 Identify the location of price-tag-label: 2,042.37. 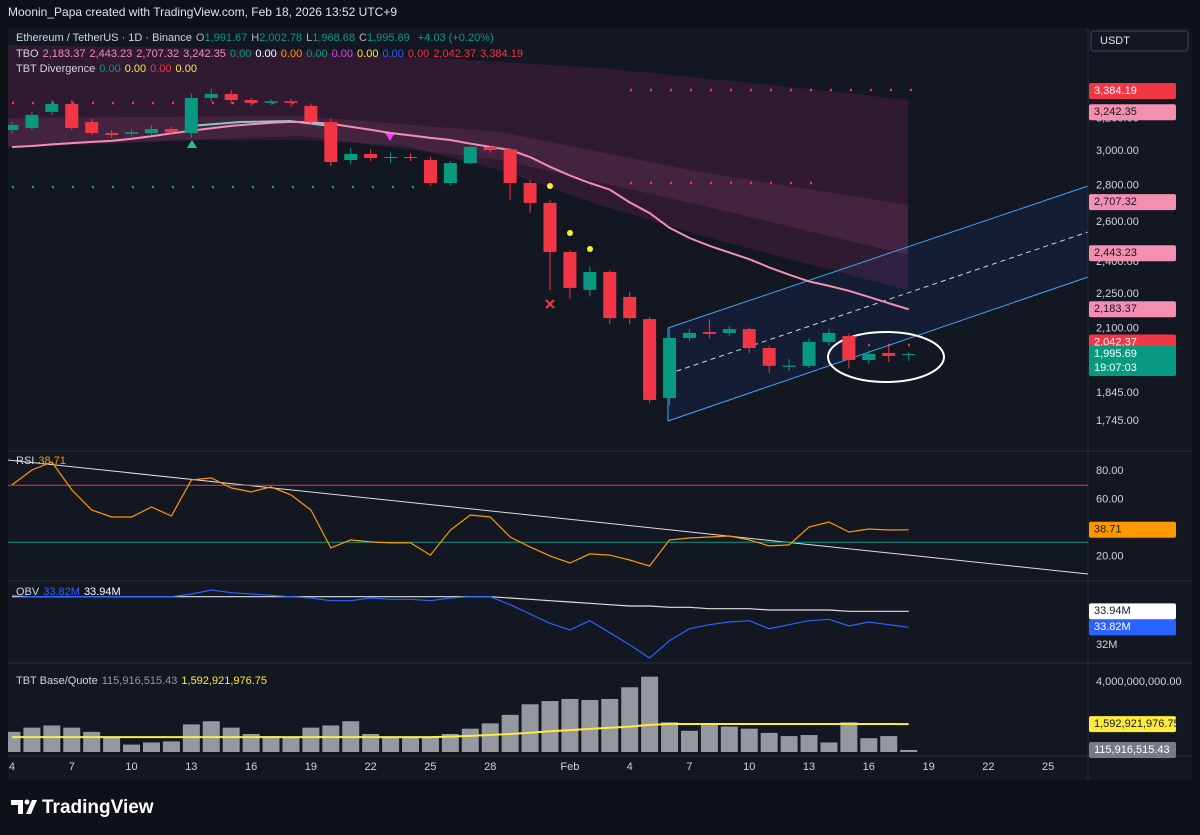
(1115, 342).